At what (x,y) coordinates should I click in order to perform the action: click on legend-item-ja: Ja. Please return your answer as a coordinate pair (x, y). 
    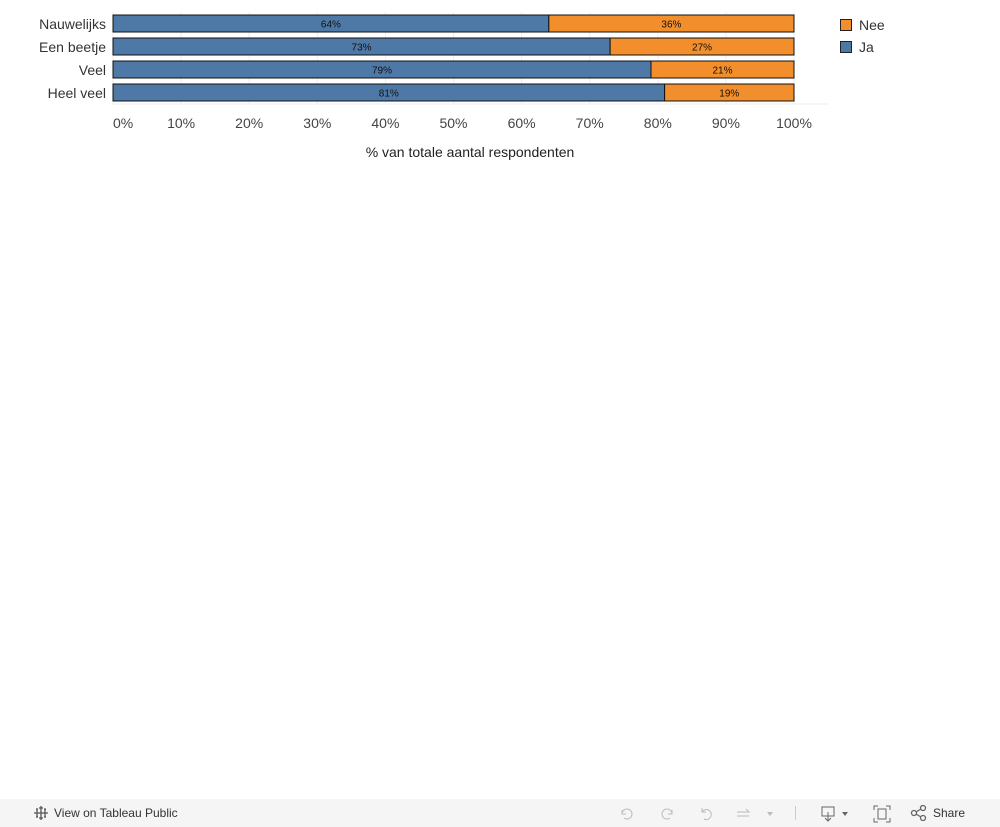
    Looking at the image, I should click on (862, 47).